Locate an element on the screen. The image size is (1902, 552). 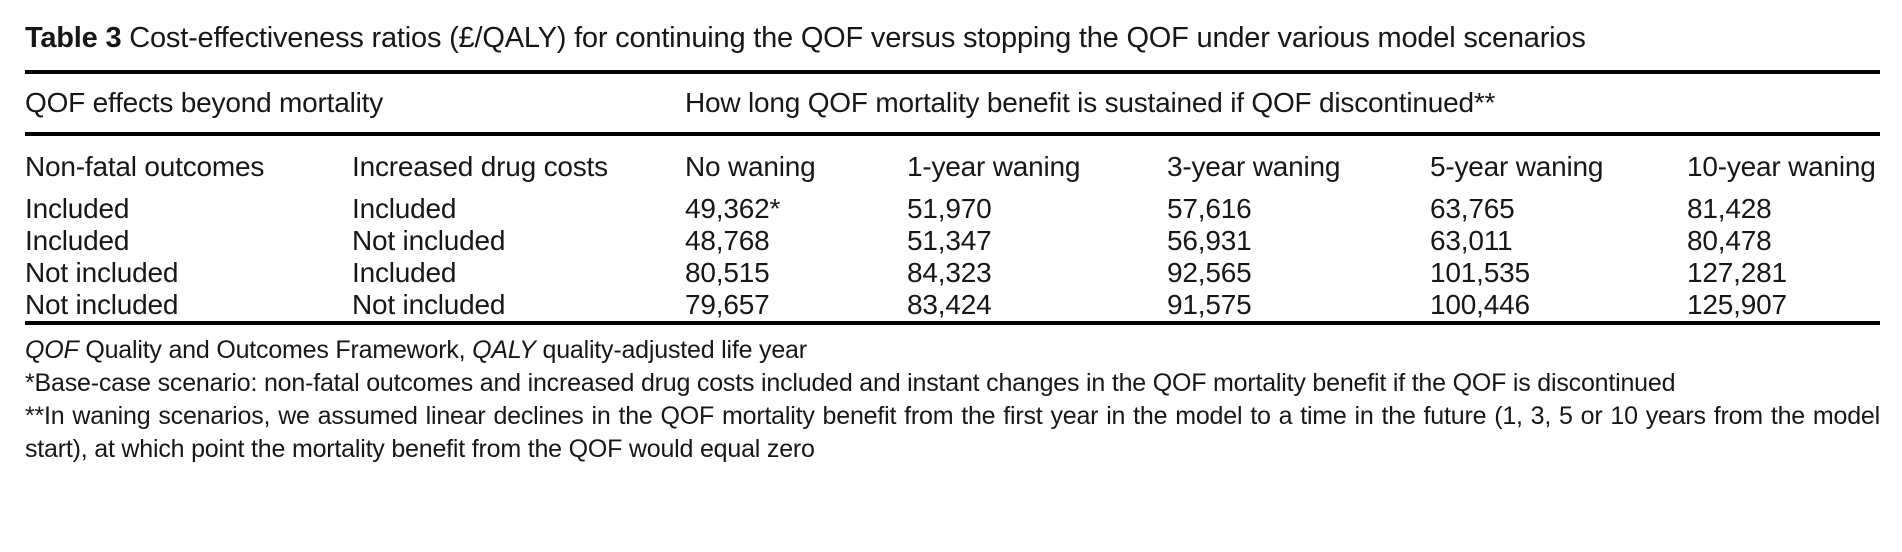
cell-1-year: 51,347 is located at coordinates (949, 240).